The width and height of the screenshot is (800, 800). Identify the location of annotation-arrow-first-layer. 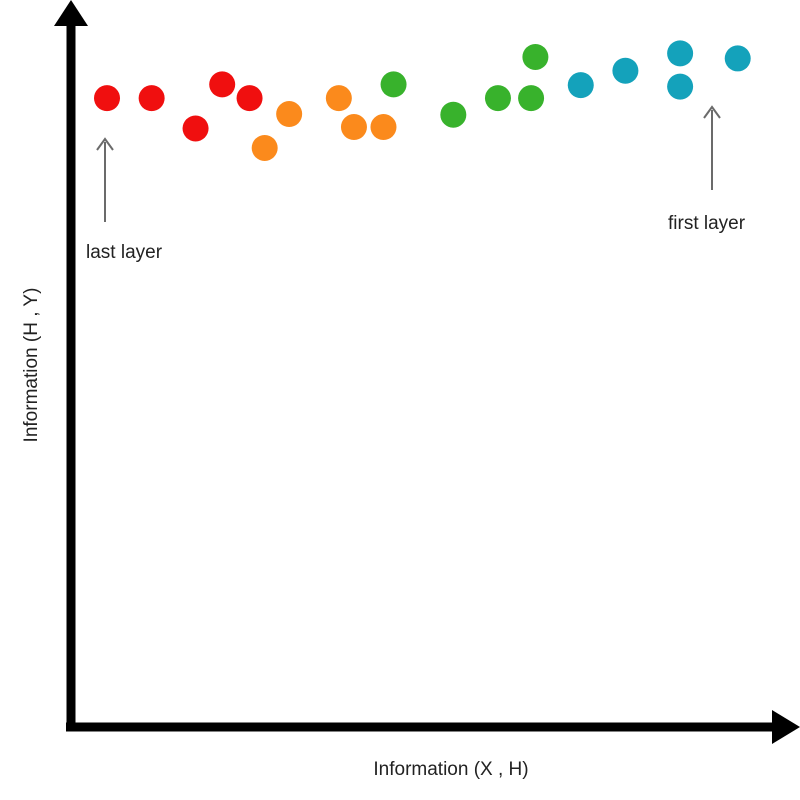
(712, 147).